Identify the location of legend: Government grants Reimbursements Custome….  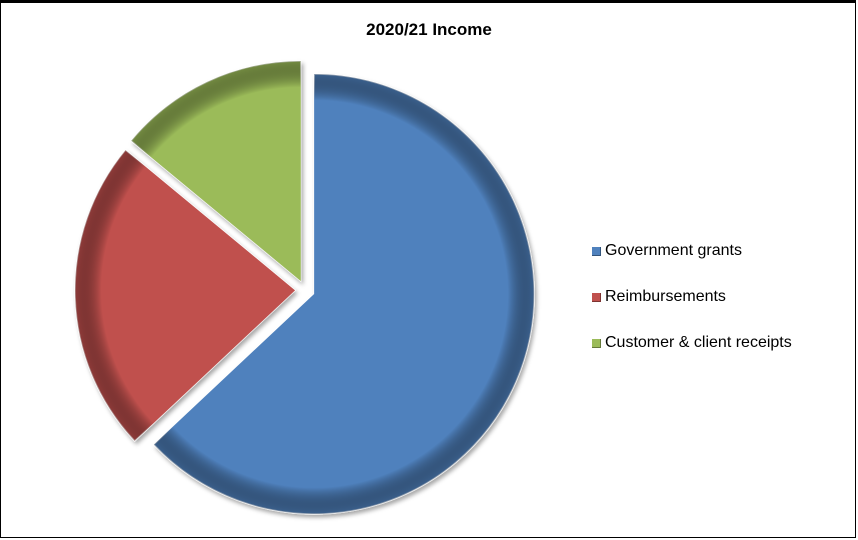
(692, 297).